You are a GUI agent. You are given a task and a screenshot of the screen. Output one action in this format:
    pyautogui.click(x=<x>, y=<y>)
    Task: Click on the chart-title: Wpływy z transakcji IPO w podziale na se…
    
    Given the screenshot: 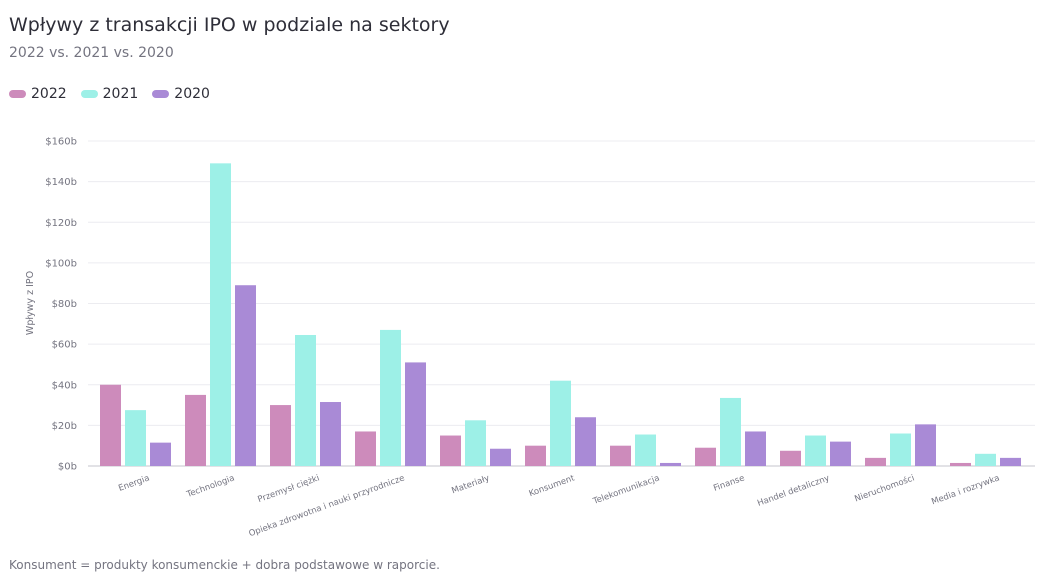 What is the action you would take?
    pyautogui.click(x=229, y=25)
    